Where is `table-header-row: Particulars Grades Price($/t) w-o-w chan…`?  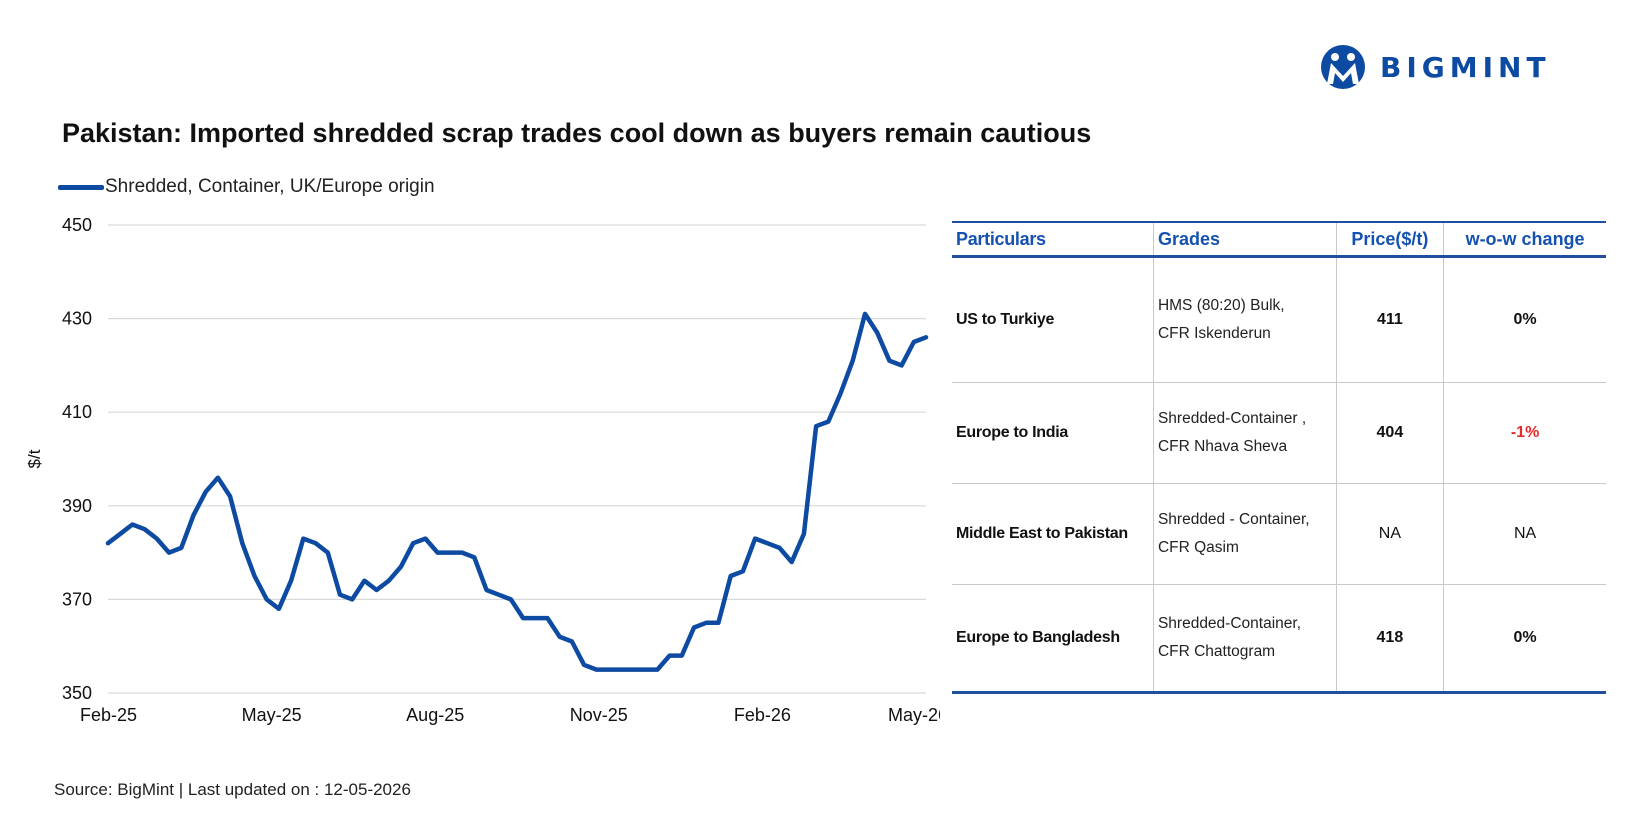
table-header-row: Particulars Grades Price($/t) w-o-w chan… is located at coordinates (1279, 239).